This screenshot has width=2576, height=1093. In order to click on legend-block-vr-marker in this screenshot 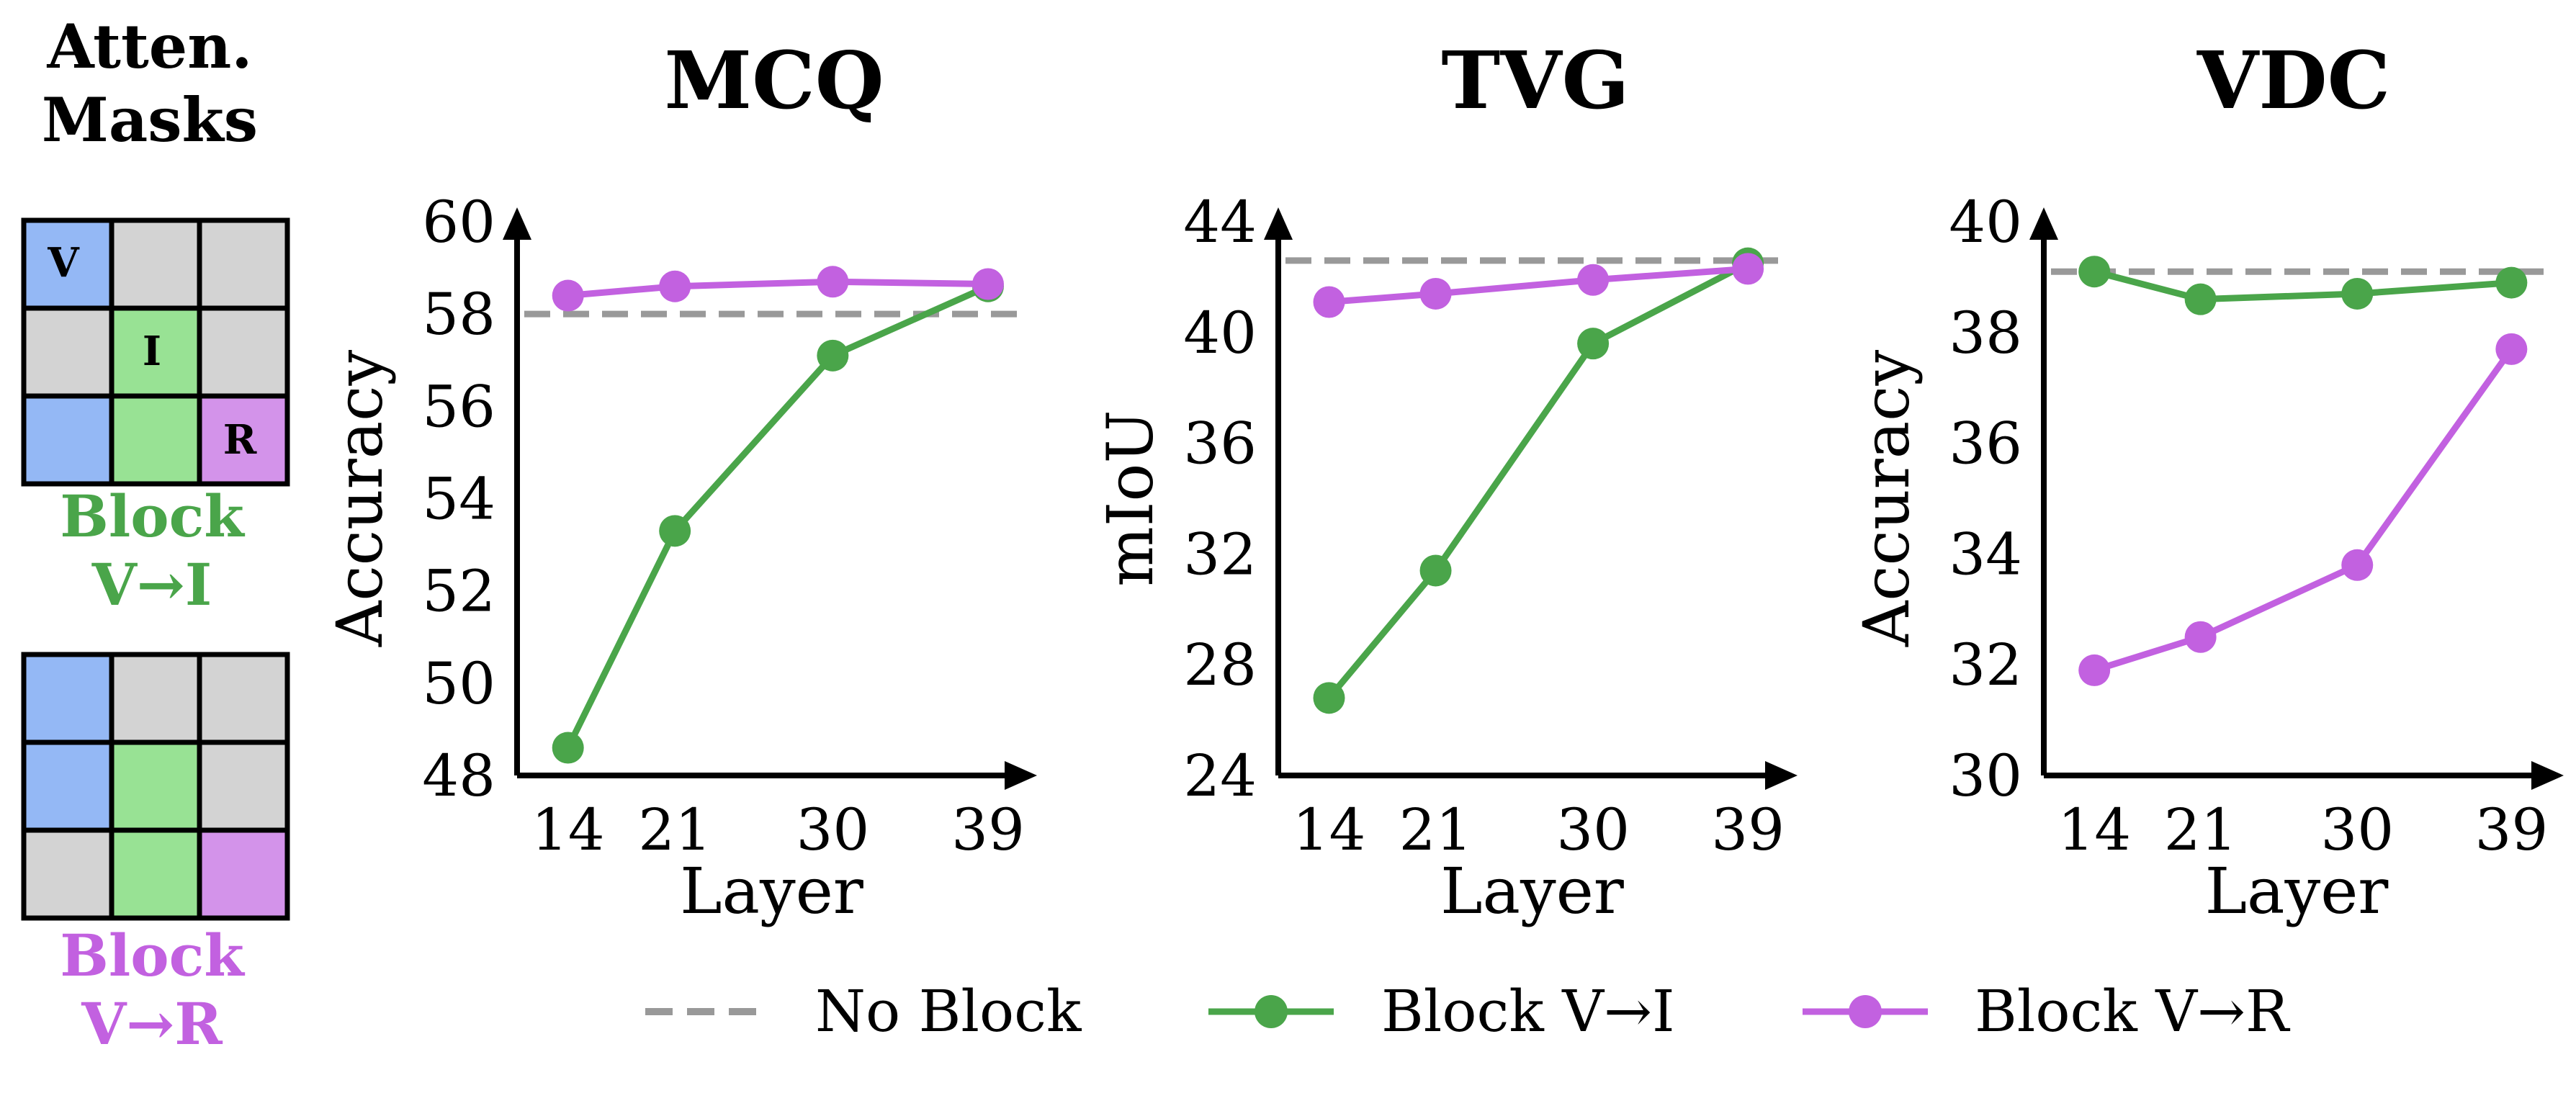, I will do `click(1865, 1011)`.